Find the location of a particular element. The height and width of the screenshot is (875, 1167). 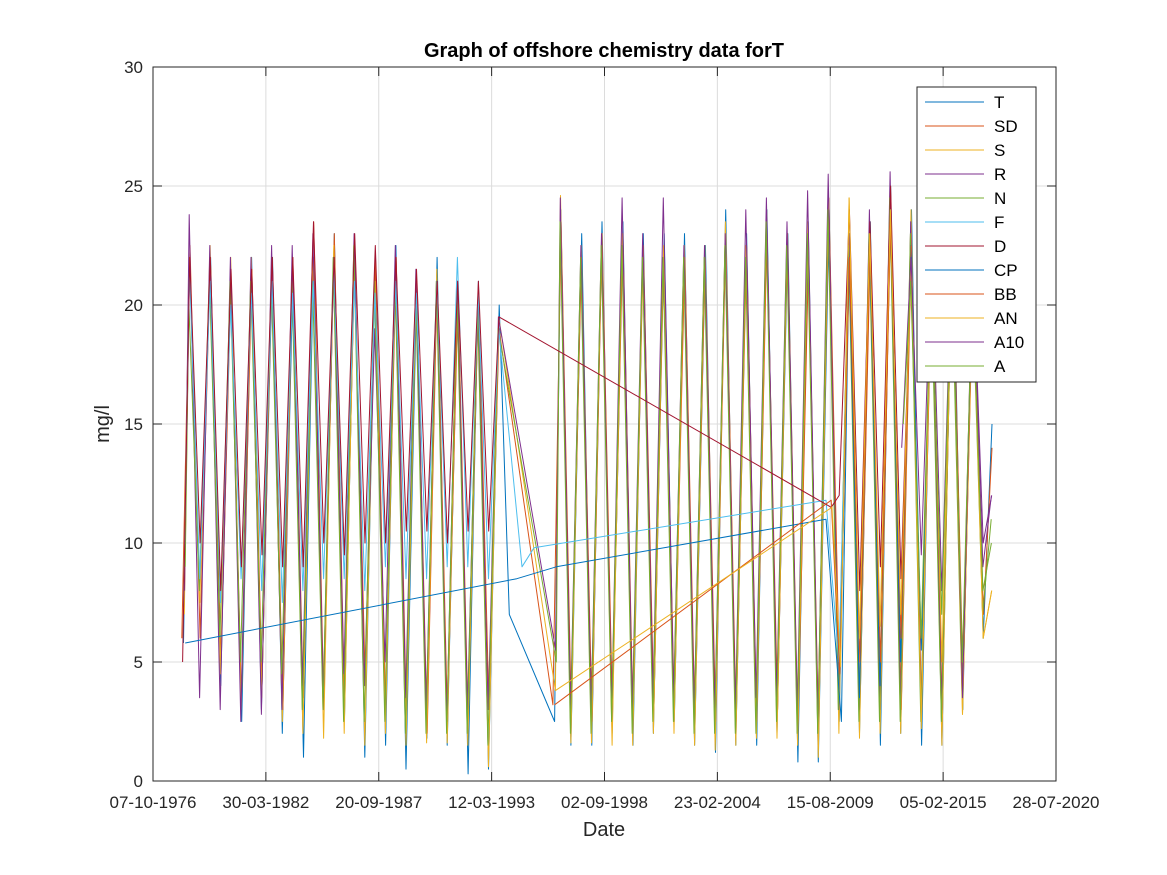

y-tick-label: 25 is located at coordinates (133, 186).